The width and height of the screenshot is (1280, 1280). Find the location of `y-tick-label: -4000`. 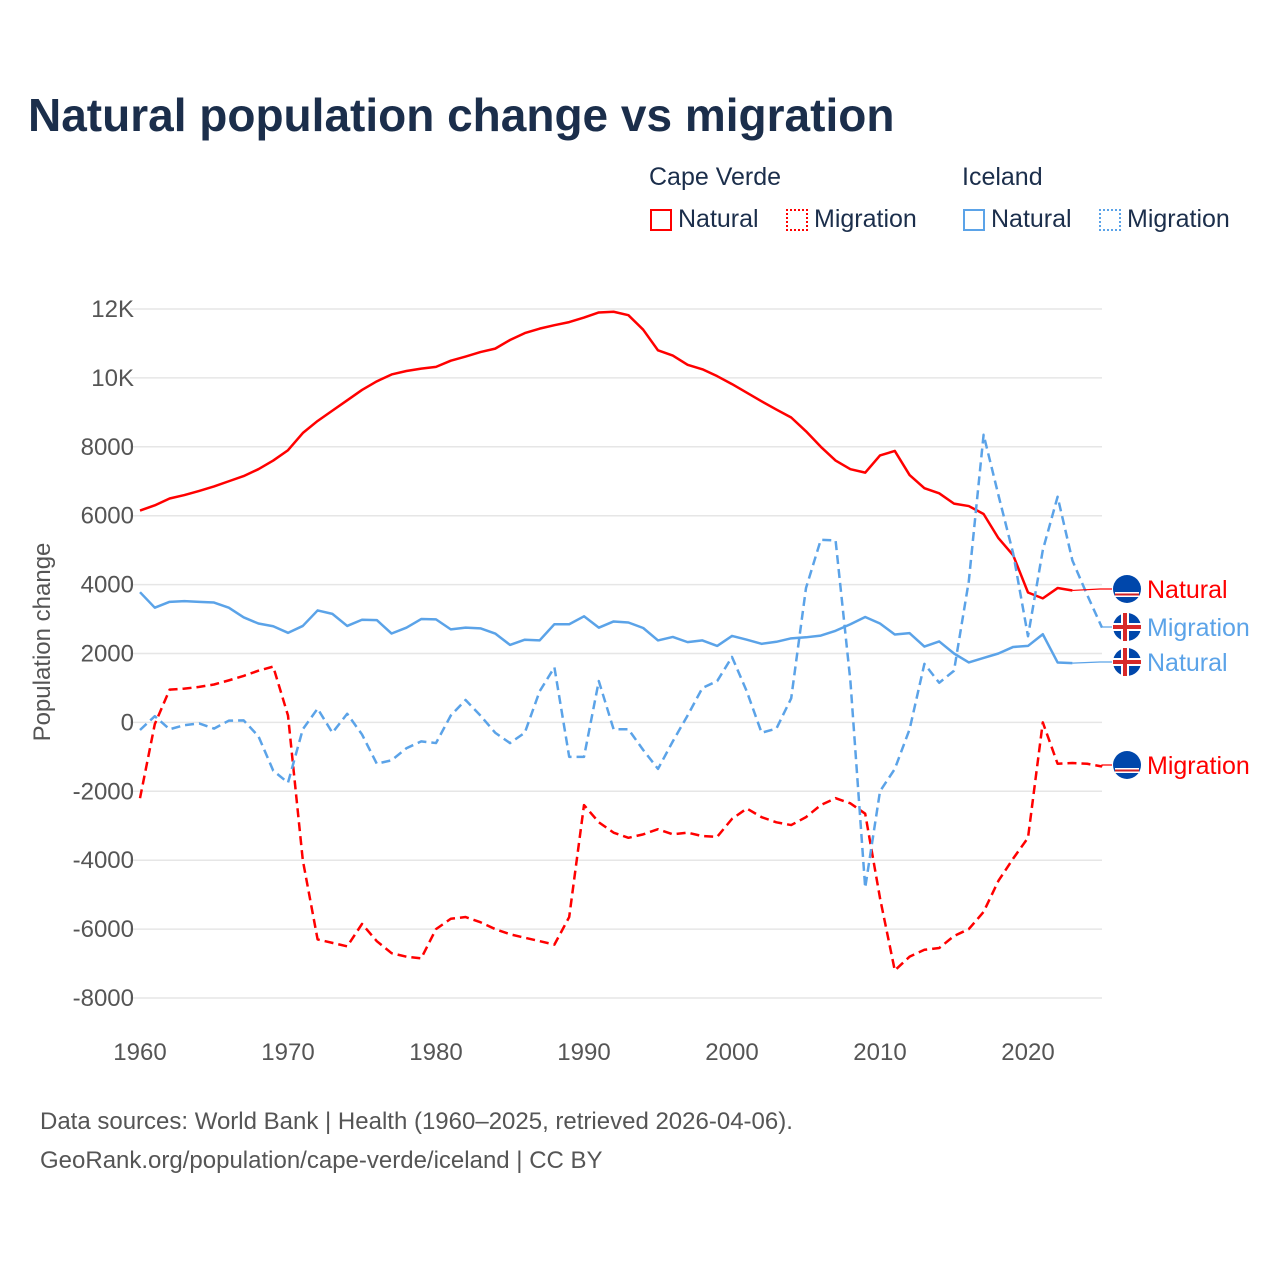

y-tick-label: -4000 is located at coordinates (103, 860).